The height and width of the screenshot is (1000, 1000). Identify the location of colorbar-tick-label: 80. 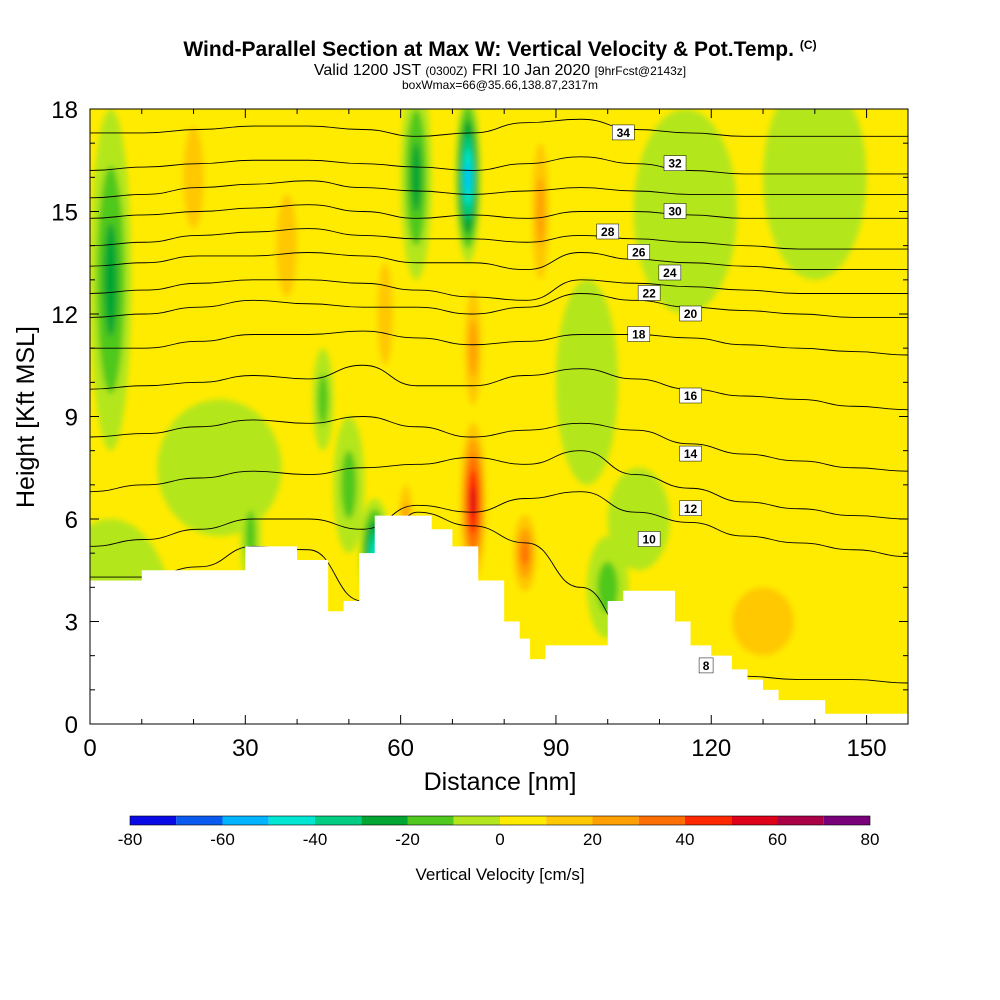
(870, 839).